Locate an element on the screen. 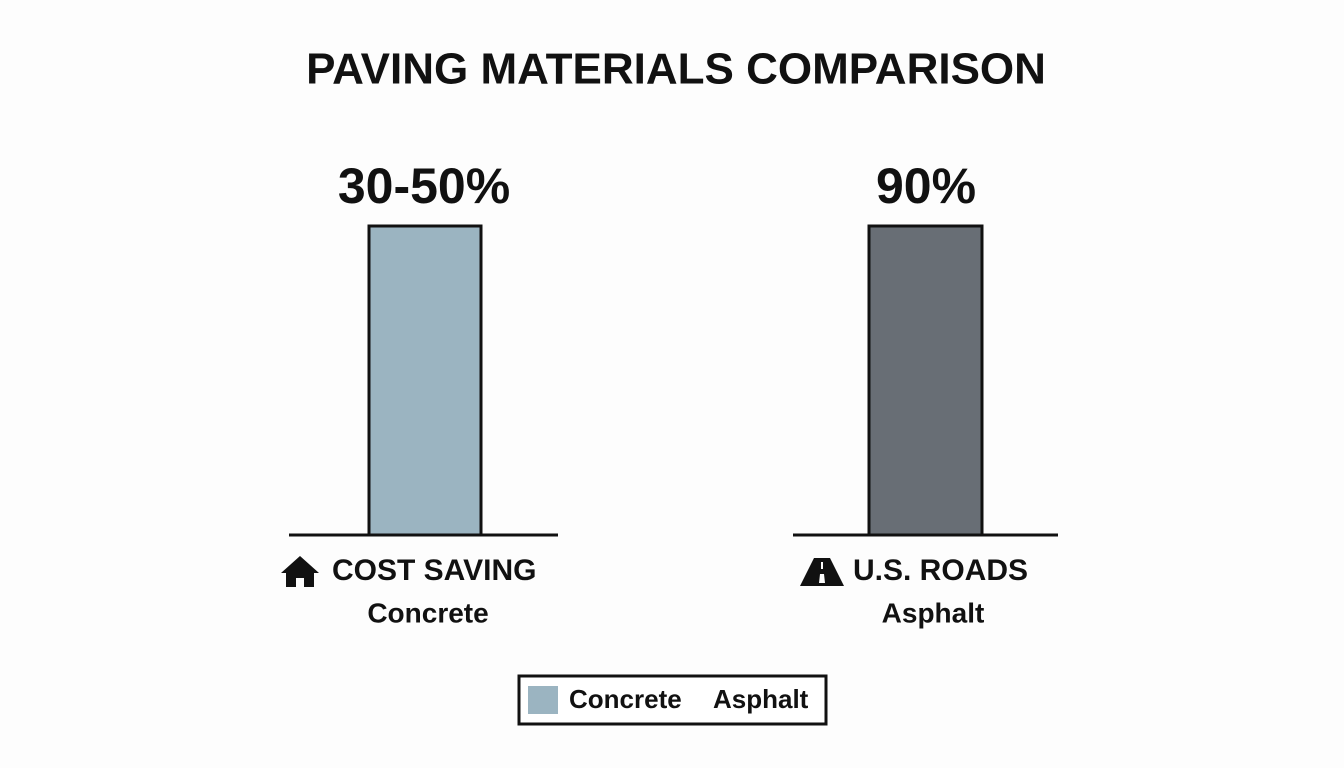 This screenshot has width=1344, height=768. road-icon is located at coordinates (822, 572).